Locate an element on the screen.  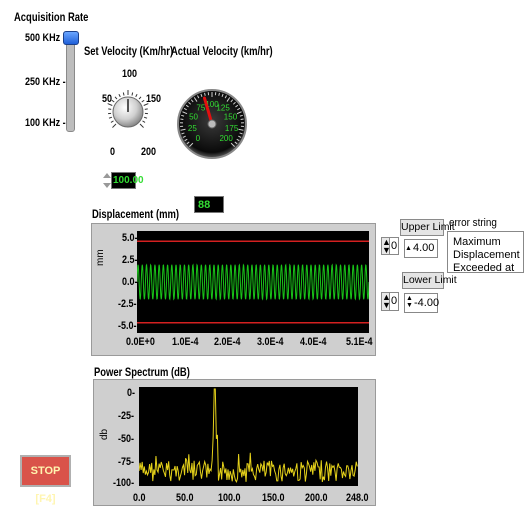
spectrum-ytick-100: -100- is located at coordinates (123, 483).